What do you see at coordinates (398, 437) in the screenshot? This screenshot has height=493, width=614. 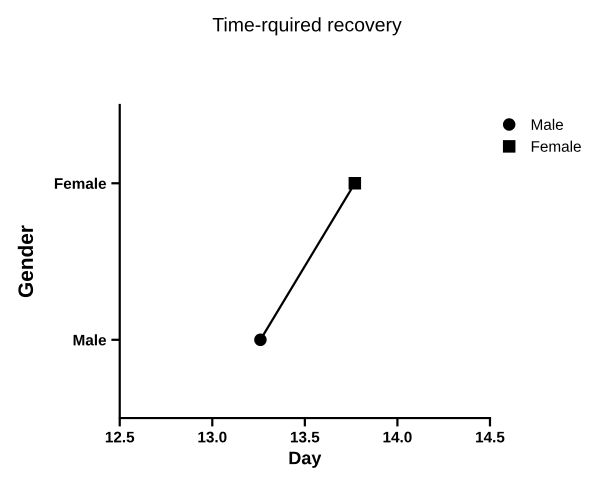 I see `x-tick-label: 14.0` at bounding box center [398, 437].